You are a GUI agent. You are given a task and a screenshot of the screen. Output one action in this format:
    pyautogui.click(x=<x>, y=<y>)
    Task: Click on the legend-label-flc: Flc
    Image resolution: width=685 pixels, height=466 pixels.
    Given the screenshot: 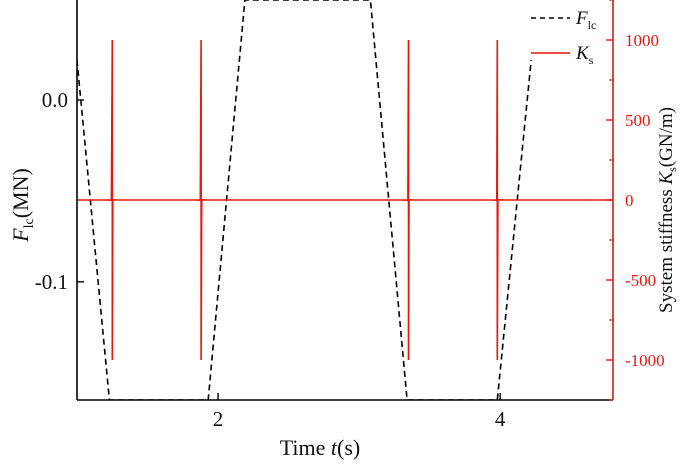 What is the action you would take?
    pyautogui.click(x=585, y=20)
    